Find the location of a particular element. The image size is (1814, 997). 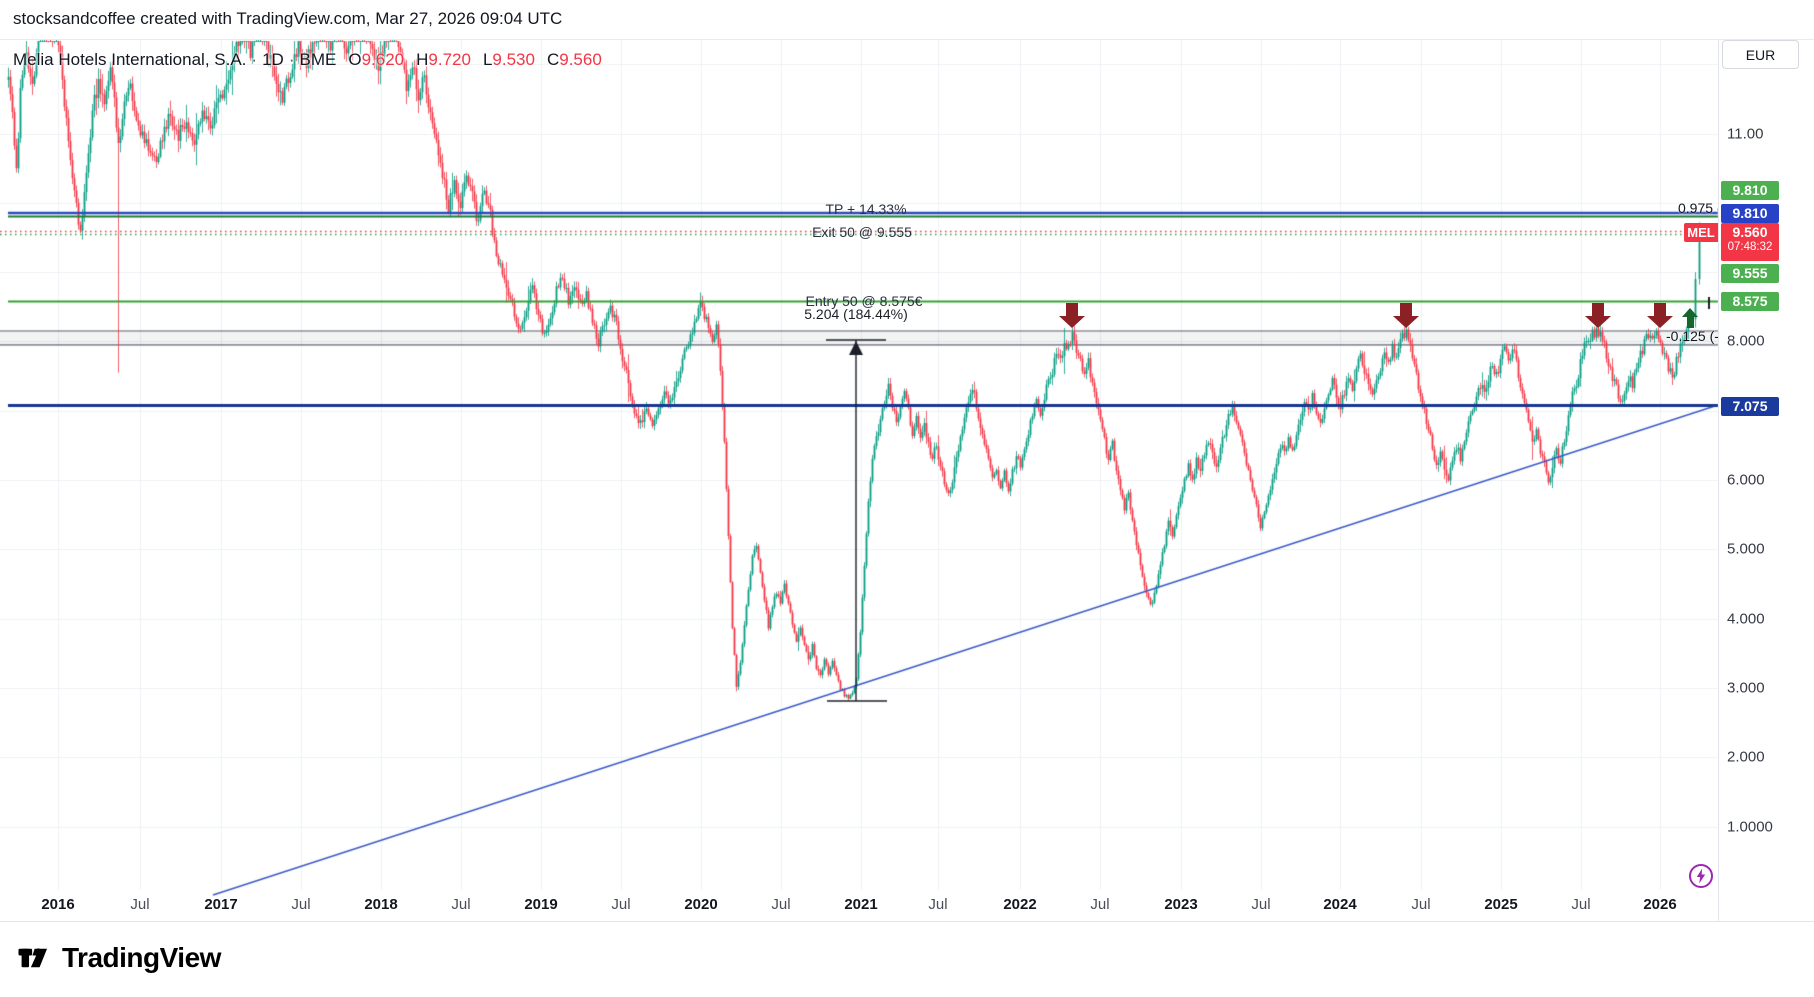

tradingview-logo: TradingView is located at coordinates (118, 958).